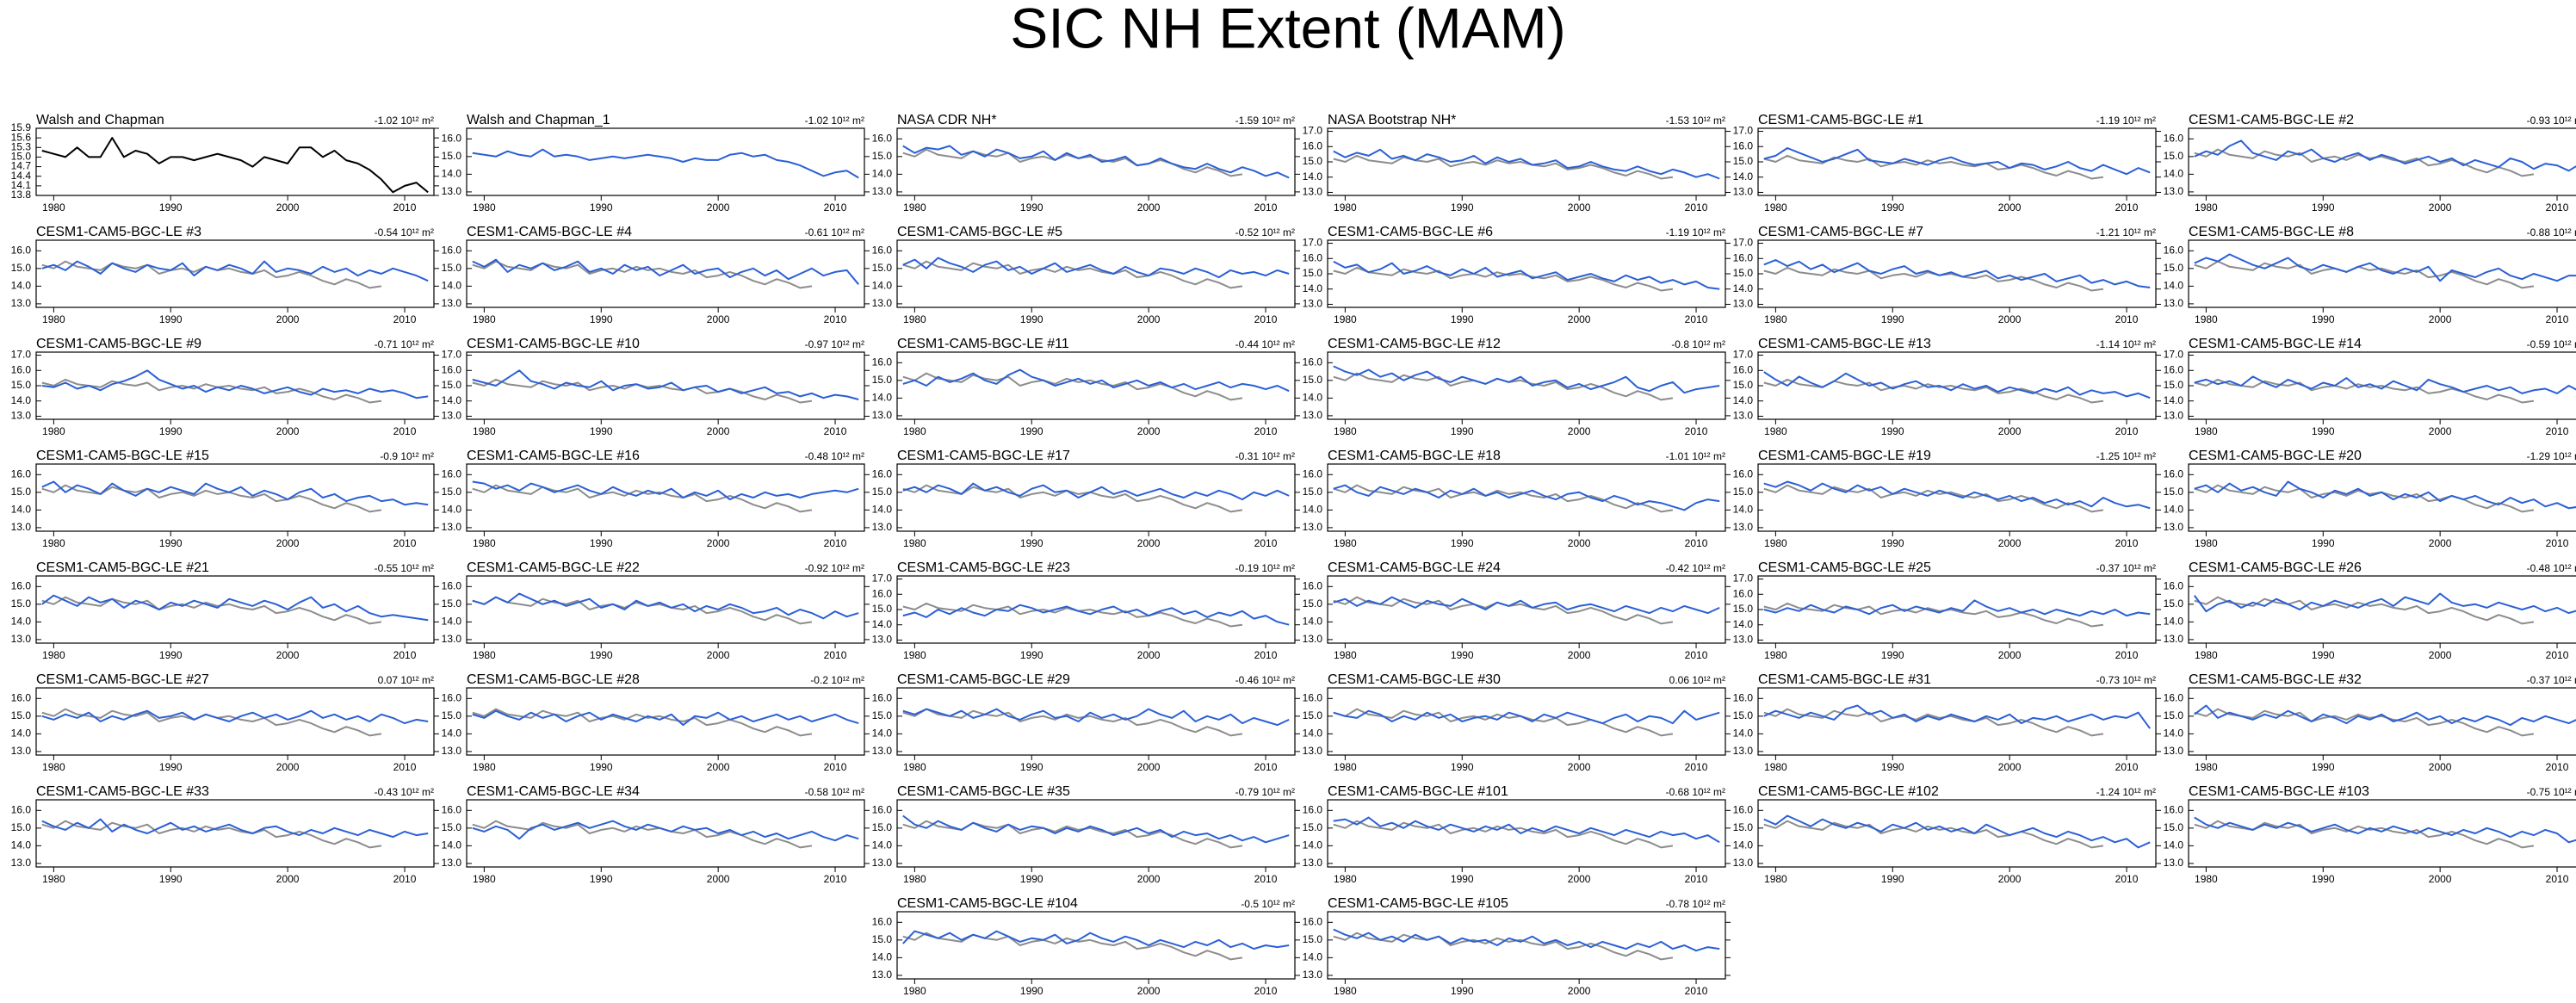  Describe the element at coordinates (123, 791) in the screenshot. I see `panel-title: CESM1-CAM5-BGC-LE #33` at that location.